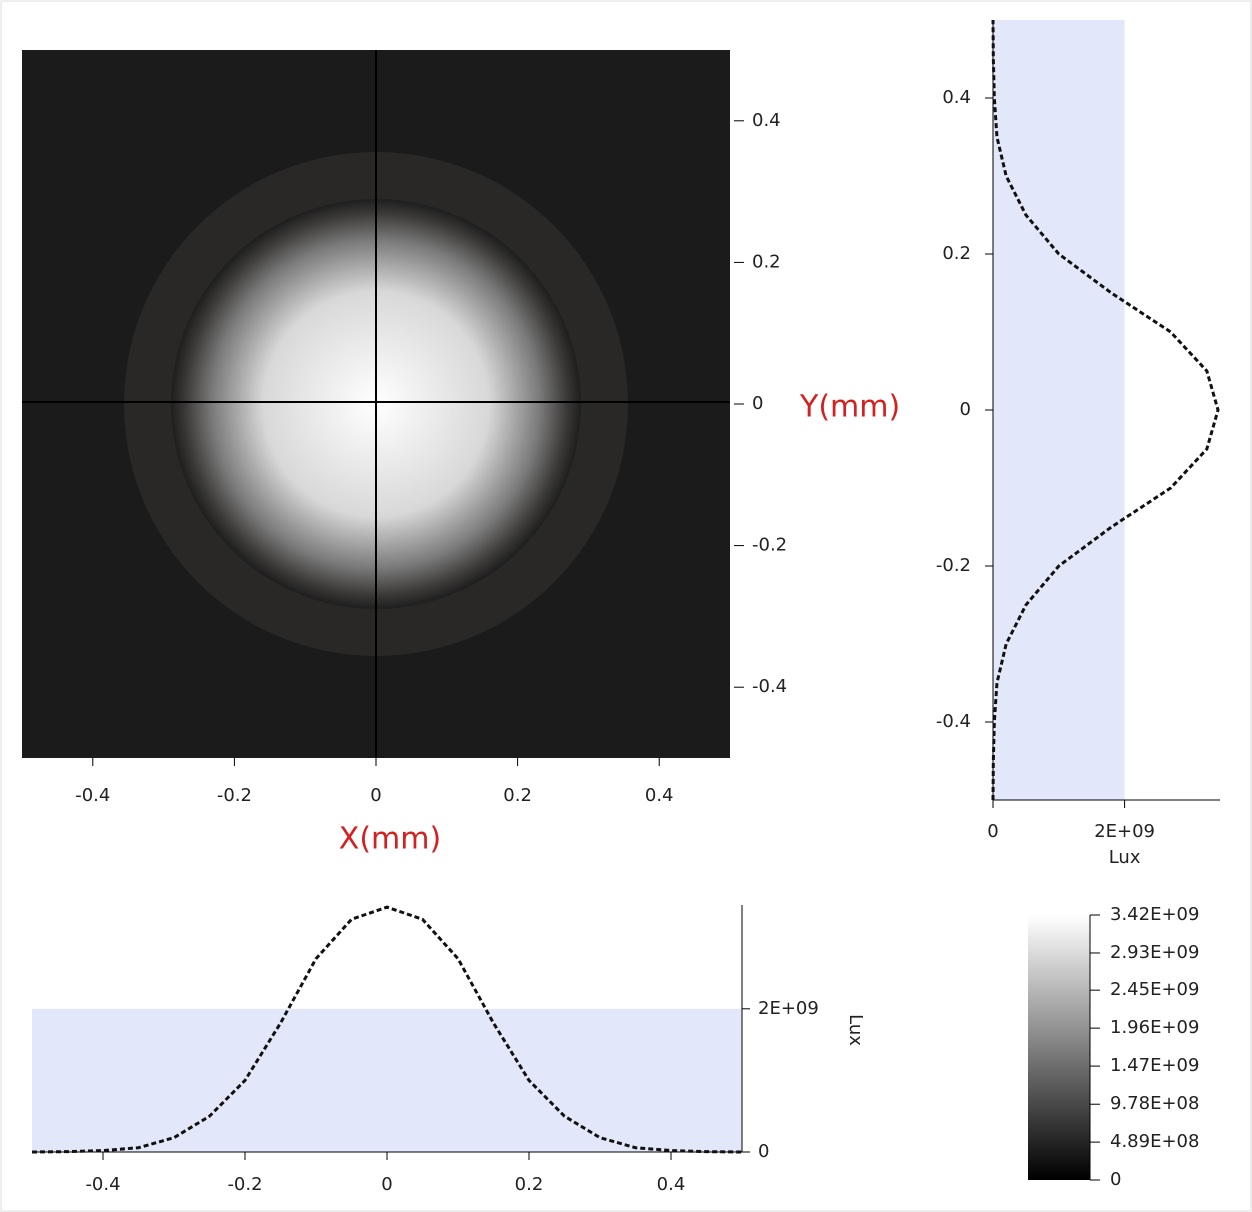  What do you see at coordinates (1154, 1065) in the screenshot?
I see `colorbar-tick-label: 1.47E+09` at bounding box center [1154, 1065].